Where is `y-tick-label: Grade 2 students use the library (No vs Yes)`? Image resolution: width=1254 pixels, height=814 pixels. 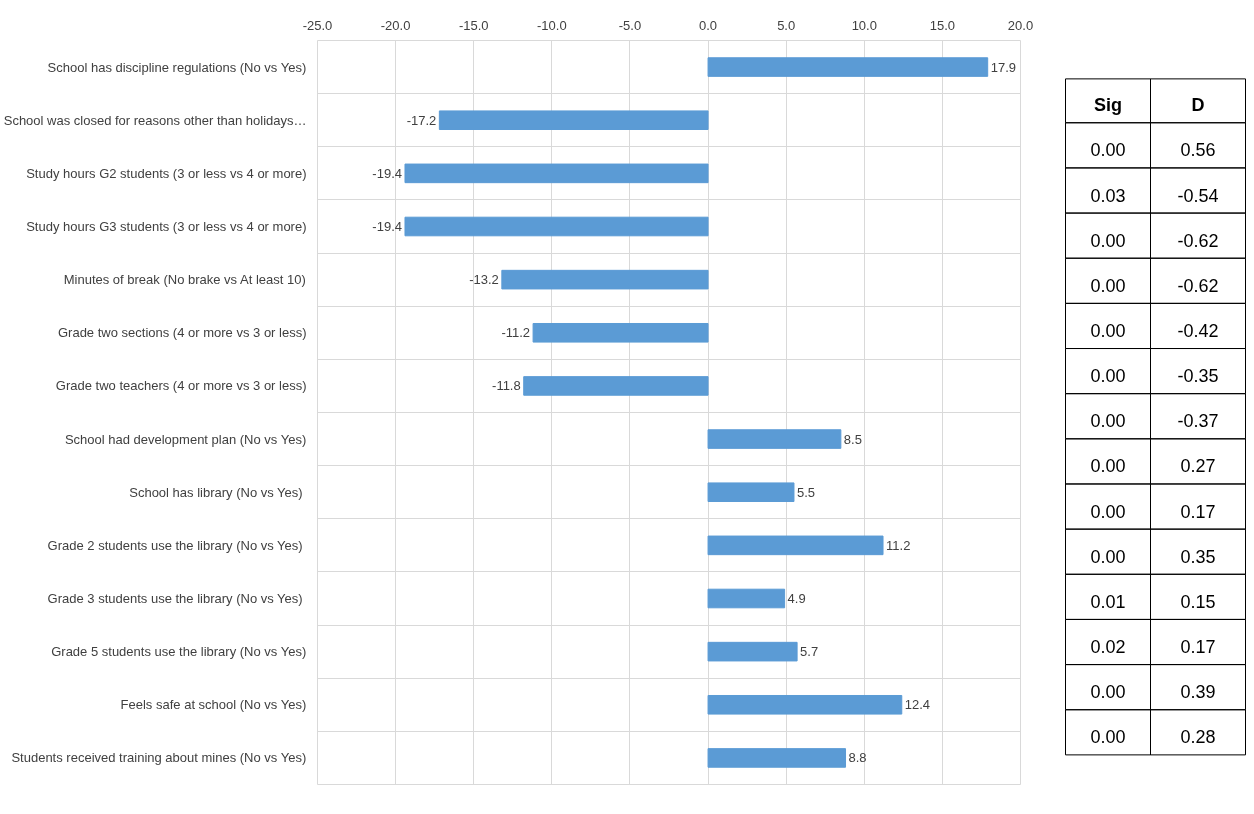 y-tick-label: Grade 2 students use the library (No vs Yes) is located at coordinates (175, 545).